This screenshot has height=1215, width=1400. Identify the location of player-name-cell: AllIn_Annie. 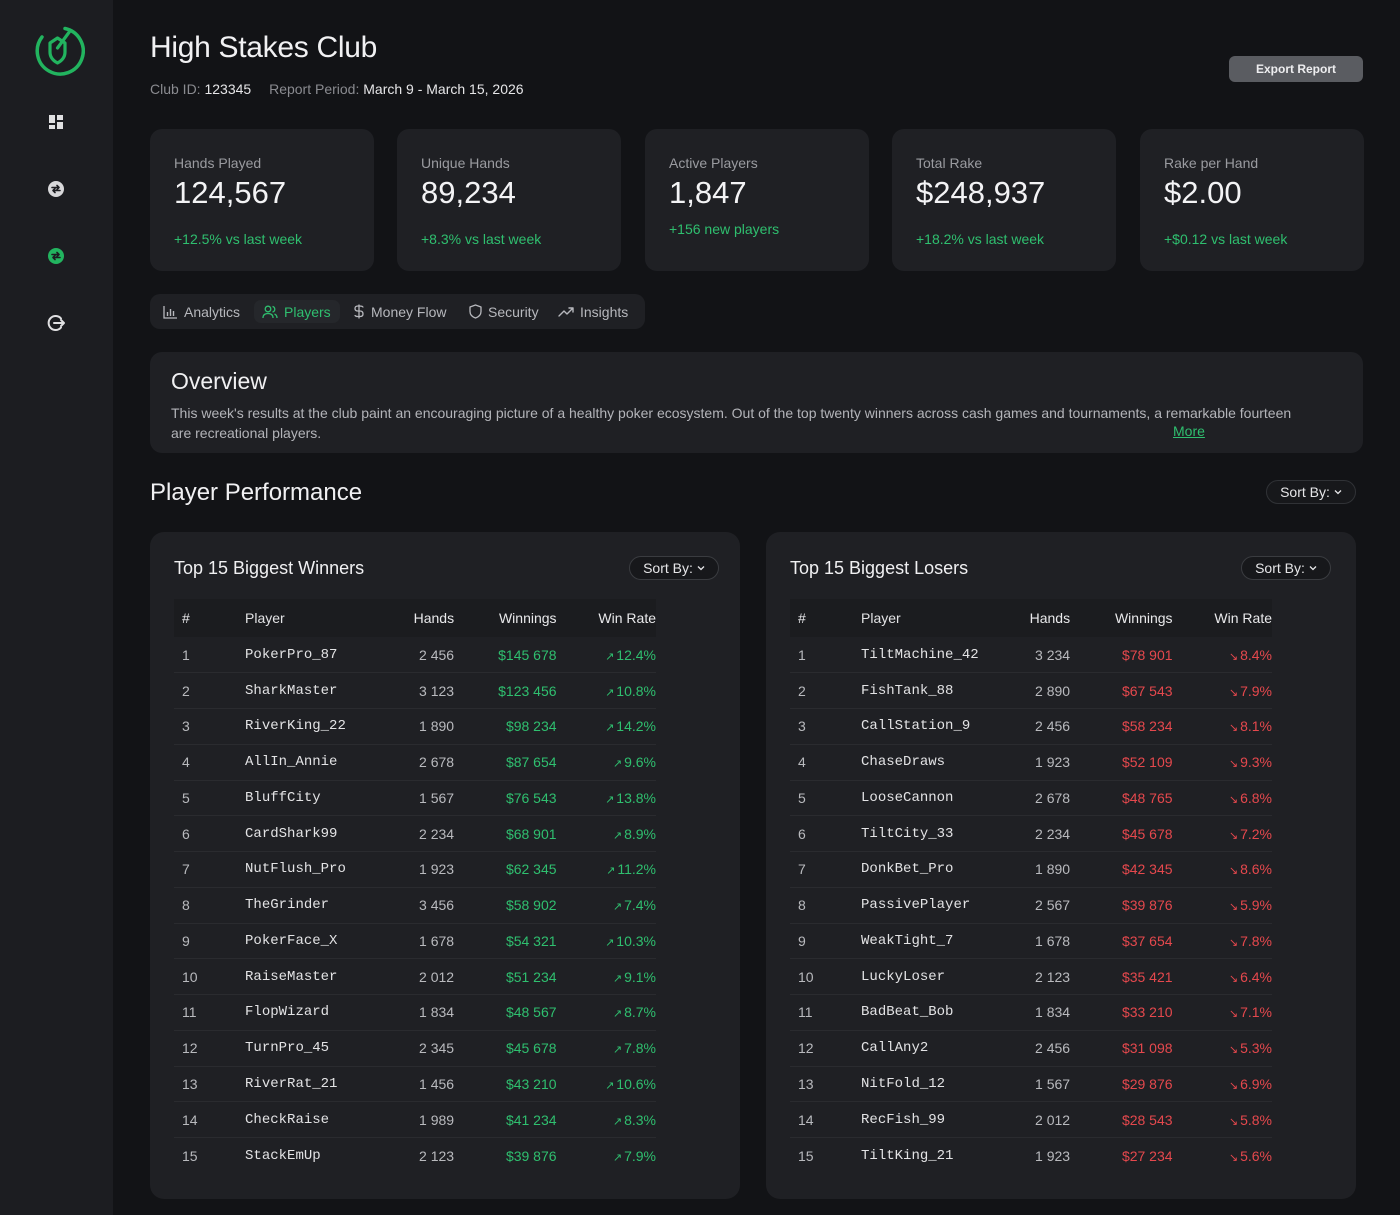
(315, 761).